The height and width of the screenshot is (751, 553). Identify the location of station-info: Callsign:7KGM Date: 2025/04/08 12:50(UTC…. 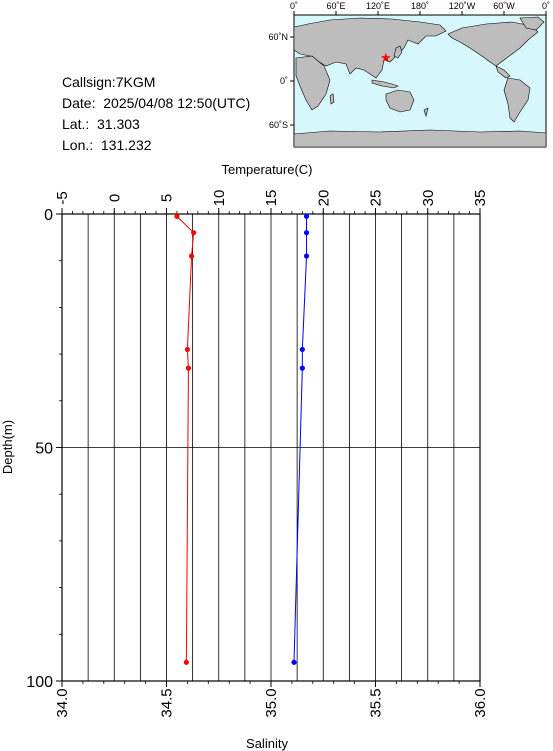
(156, 114).